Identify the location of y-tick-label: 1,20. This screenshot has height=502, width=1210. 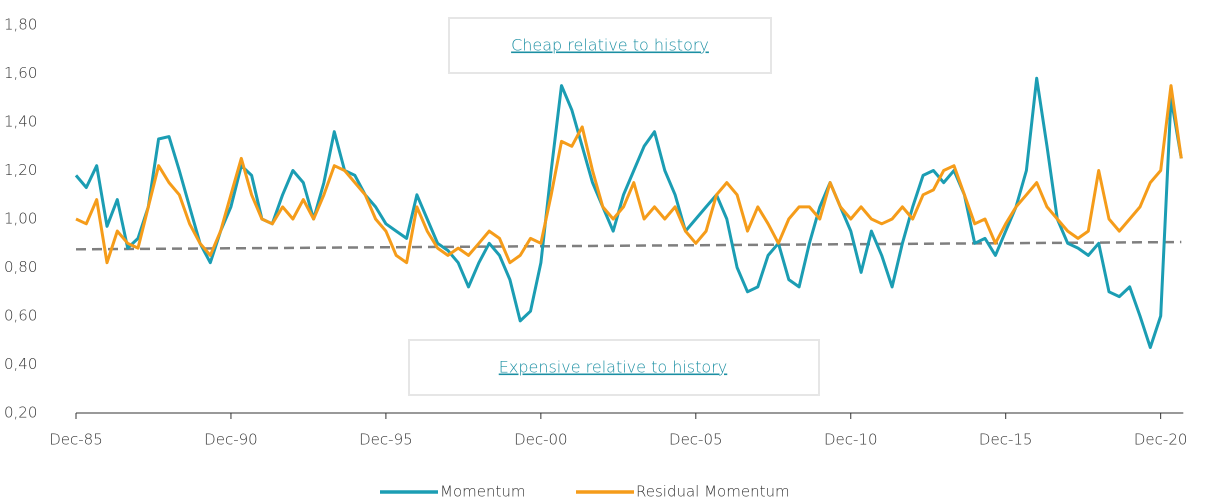
(20, 170).